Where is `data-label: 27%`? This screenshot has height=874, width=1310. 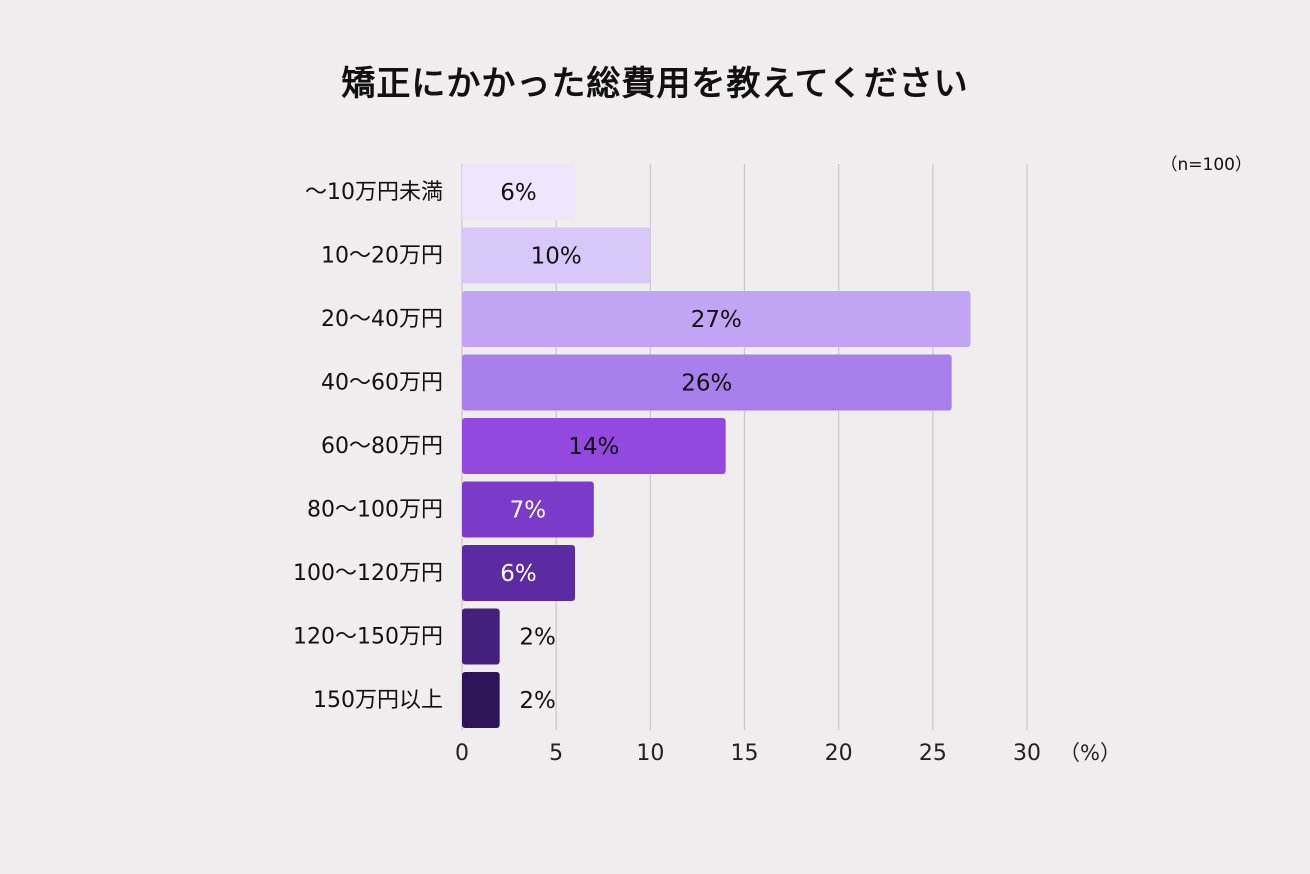 data-label: 27% is located at coordinates (716, 320).